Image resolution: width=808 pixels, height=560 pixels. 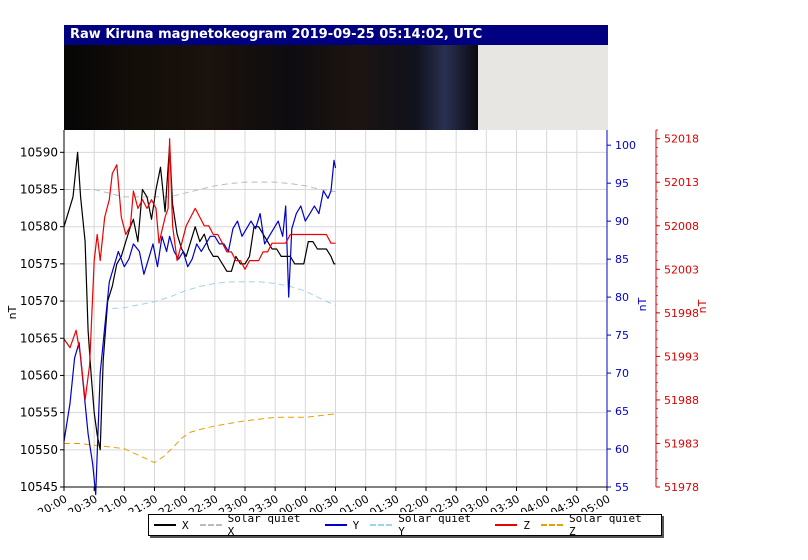 I want to click on series-solar-quiet-x, so click(x=200, y=189).